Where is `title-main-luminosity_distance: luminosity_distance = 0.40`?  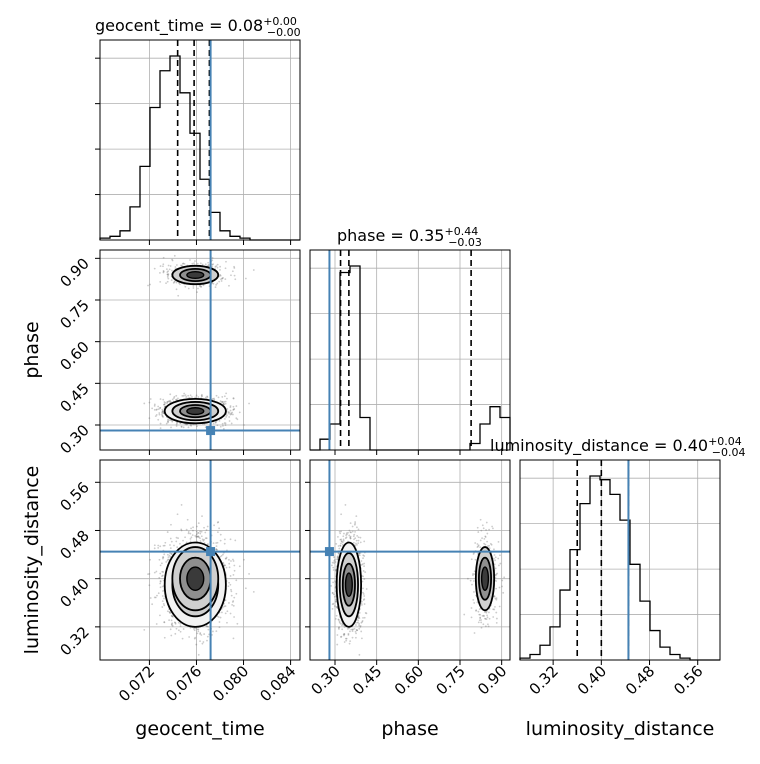
title-main-luminosity_distance: luminosity_distance = 0.40 is located at coordinates (599, 446).